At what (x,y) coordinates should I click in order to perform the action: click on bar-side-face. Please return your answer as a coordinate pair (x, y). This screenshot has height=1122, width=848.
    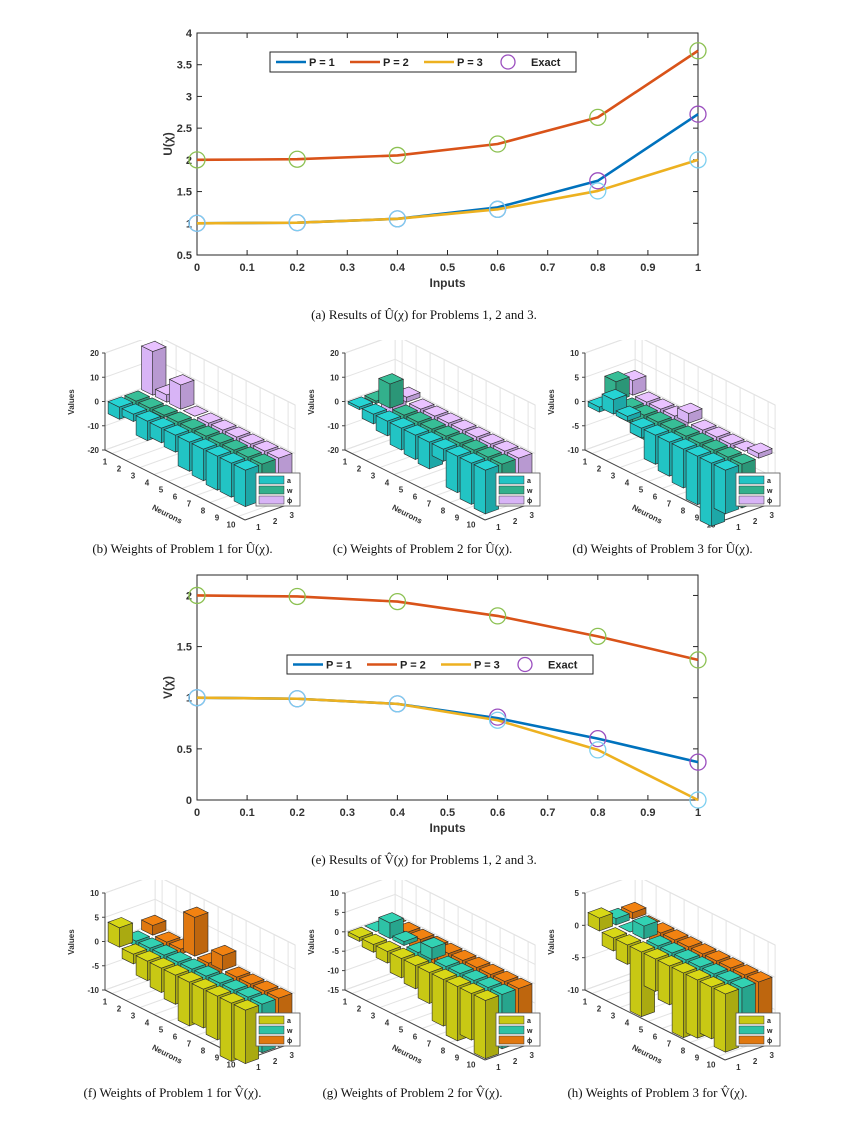
    Looking at the image, I should click on (201, 934).